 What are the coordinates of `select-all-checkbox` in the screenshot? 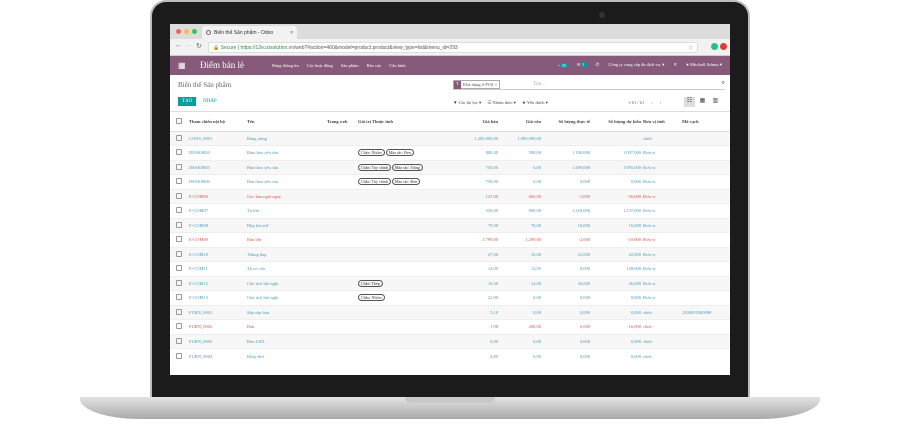 It's located at (179, 120).